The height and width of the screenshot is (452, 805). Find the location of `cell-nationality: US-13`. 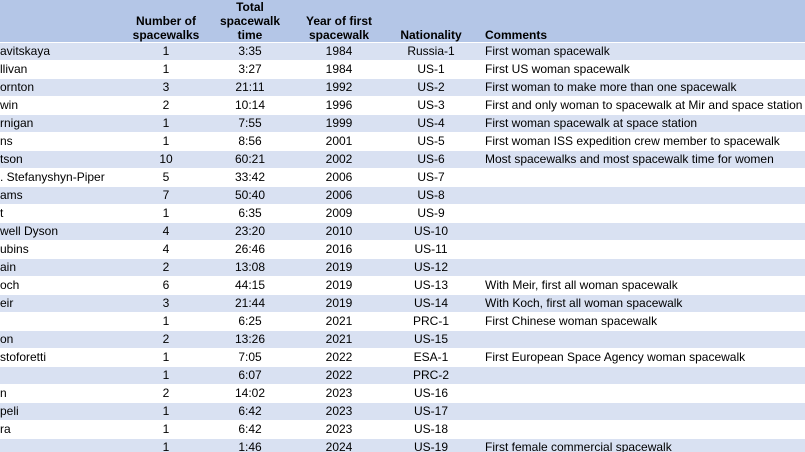

cell-nationality: US-13 is located at coordinates (431, 285).